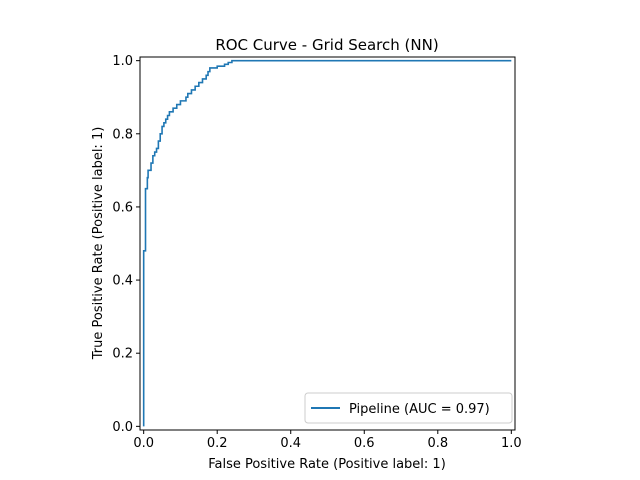 This screenshot has height=480, width=640. I want to click on x-tick-label: 0.4, so click(290, 443).